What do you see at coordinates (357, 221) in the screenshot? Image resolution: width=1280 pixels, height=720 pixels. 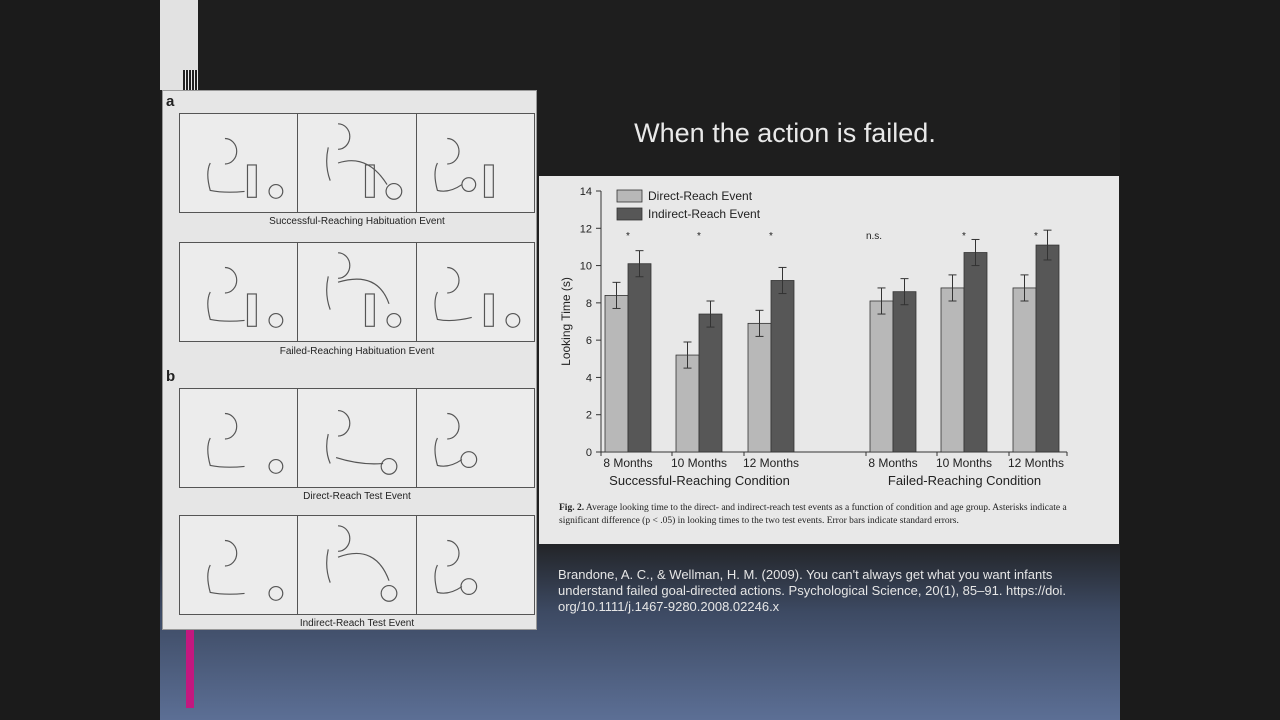 I see `caption-successful-habituation: Successful-Reaching Habituation Event` at bounding box center [357, 221].